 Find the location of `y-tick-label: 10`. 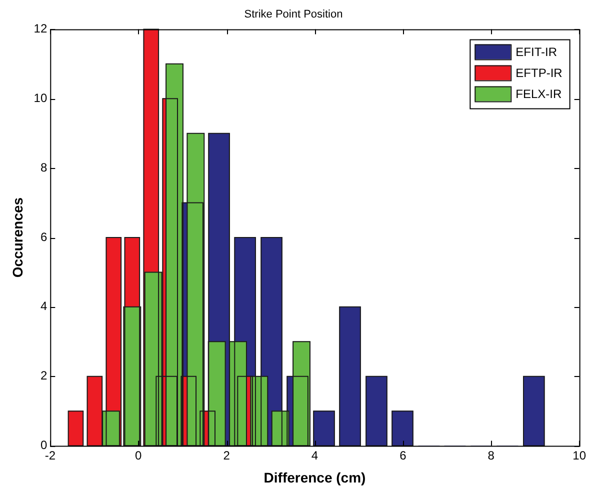

y-tick-label: 10 is located at coordinates (41, 97).